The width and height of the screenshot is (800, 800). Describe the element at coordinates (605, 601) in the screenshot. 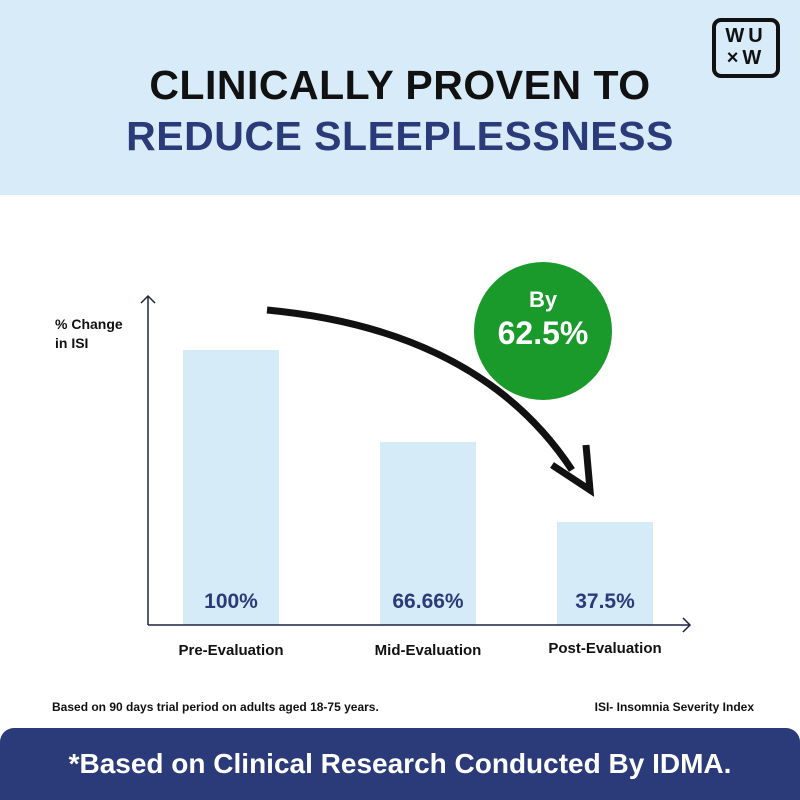

I see `bar-value-label: 37.5%` at that location.